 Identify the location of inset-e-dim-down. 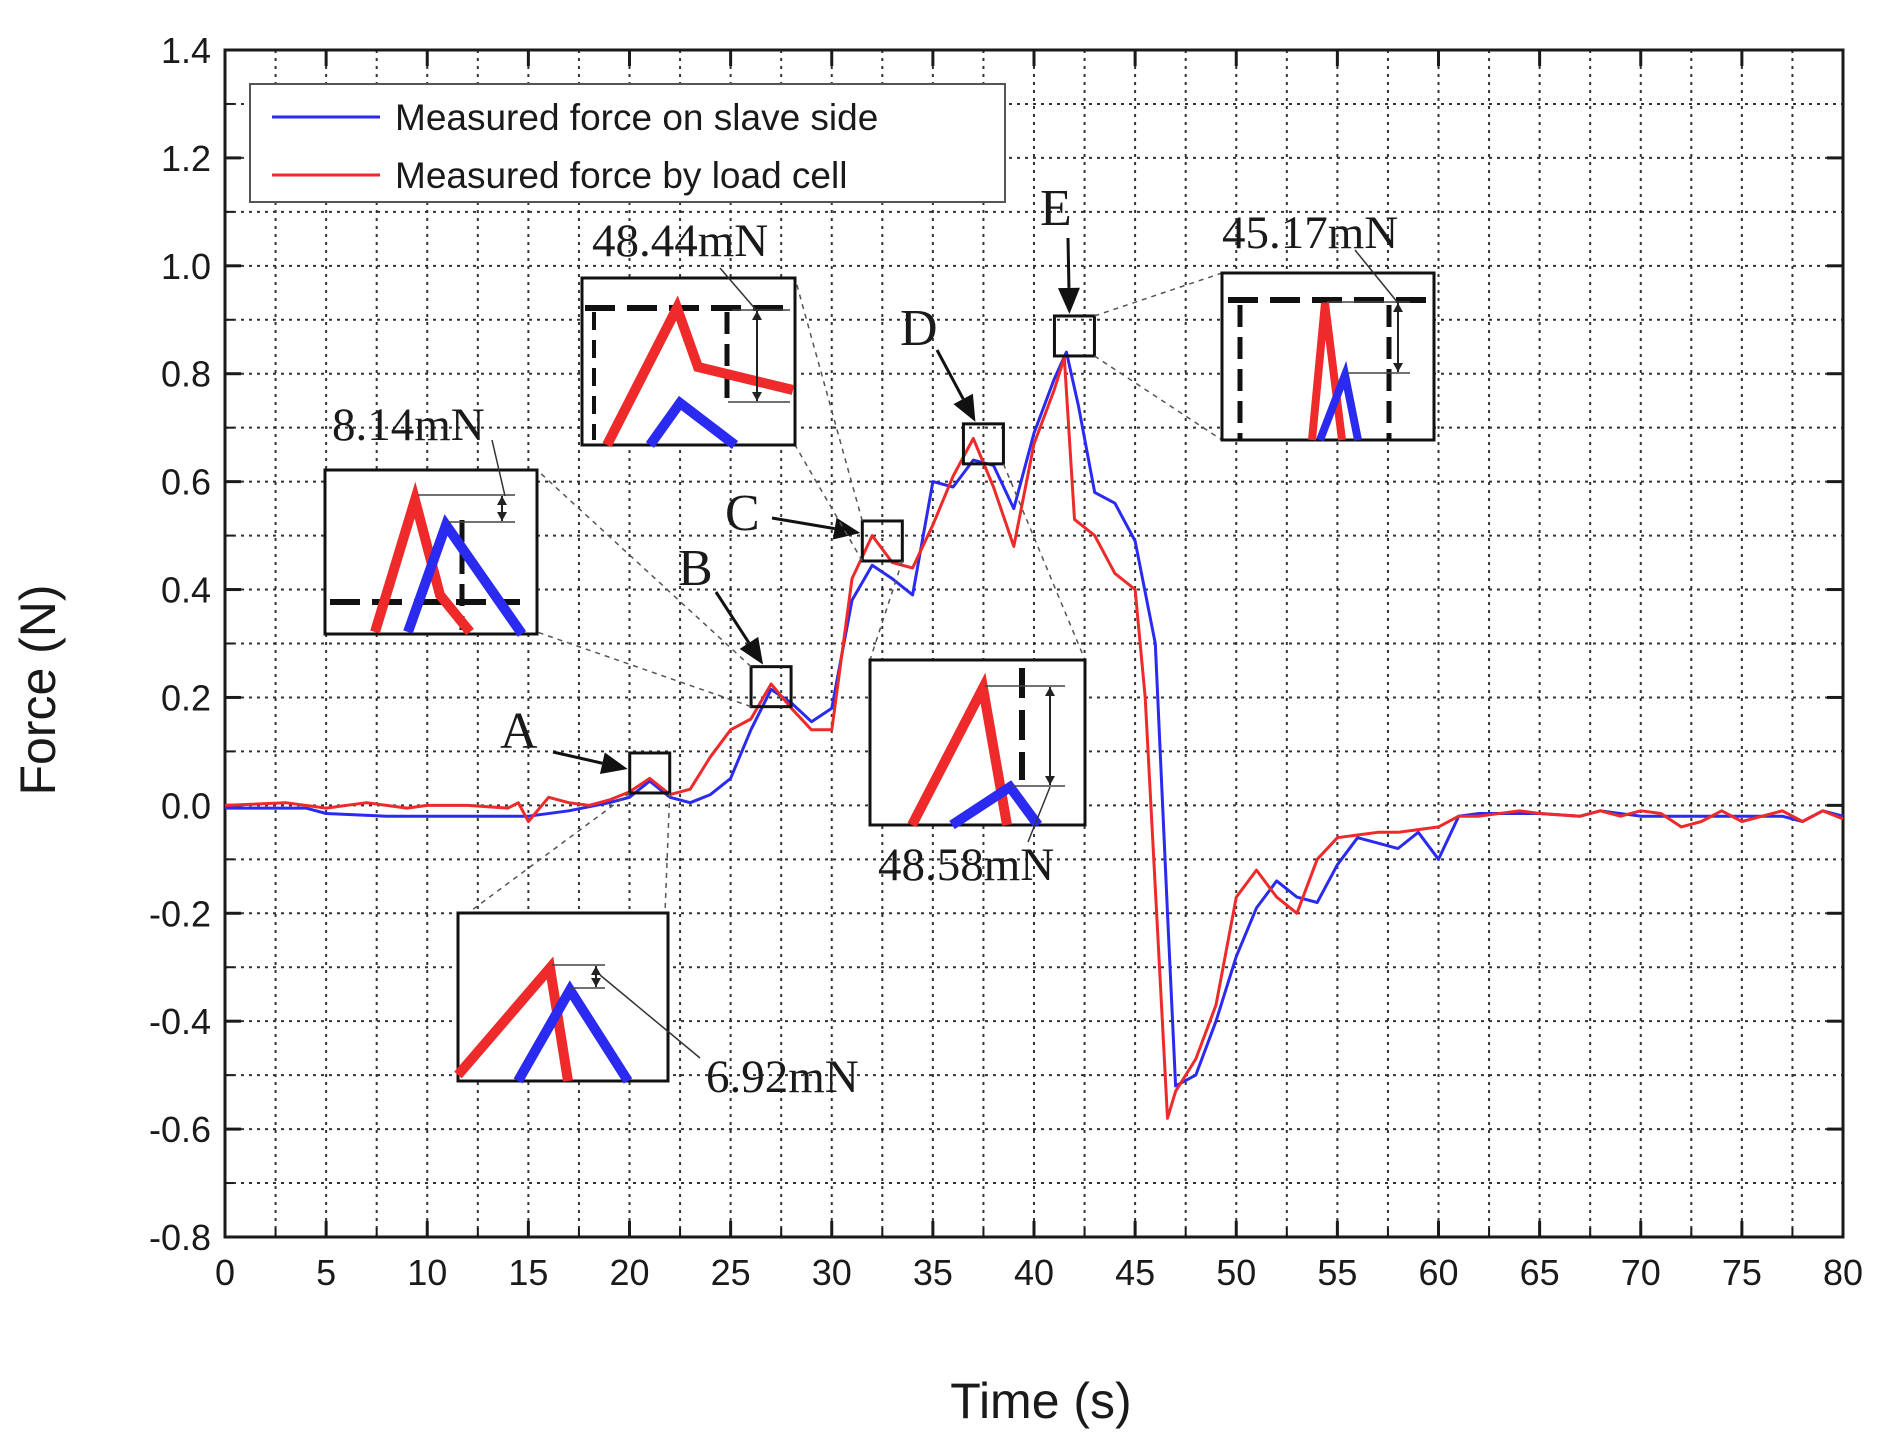
(1398, 367).